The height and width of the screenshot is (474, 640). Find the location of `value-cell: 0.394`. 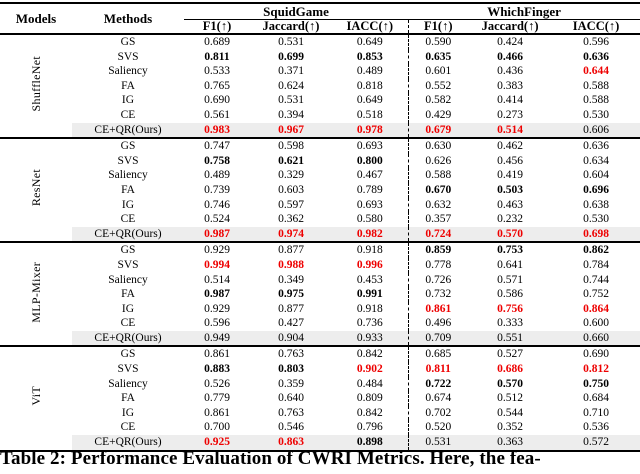

value-cell: 0.394 is located at coordinates (291, 114).